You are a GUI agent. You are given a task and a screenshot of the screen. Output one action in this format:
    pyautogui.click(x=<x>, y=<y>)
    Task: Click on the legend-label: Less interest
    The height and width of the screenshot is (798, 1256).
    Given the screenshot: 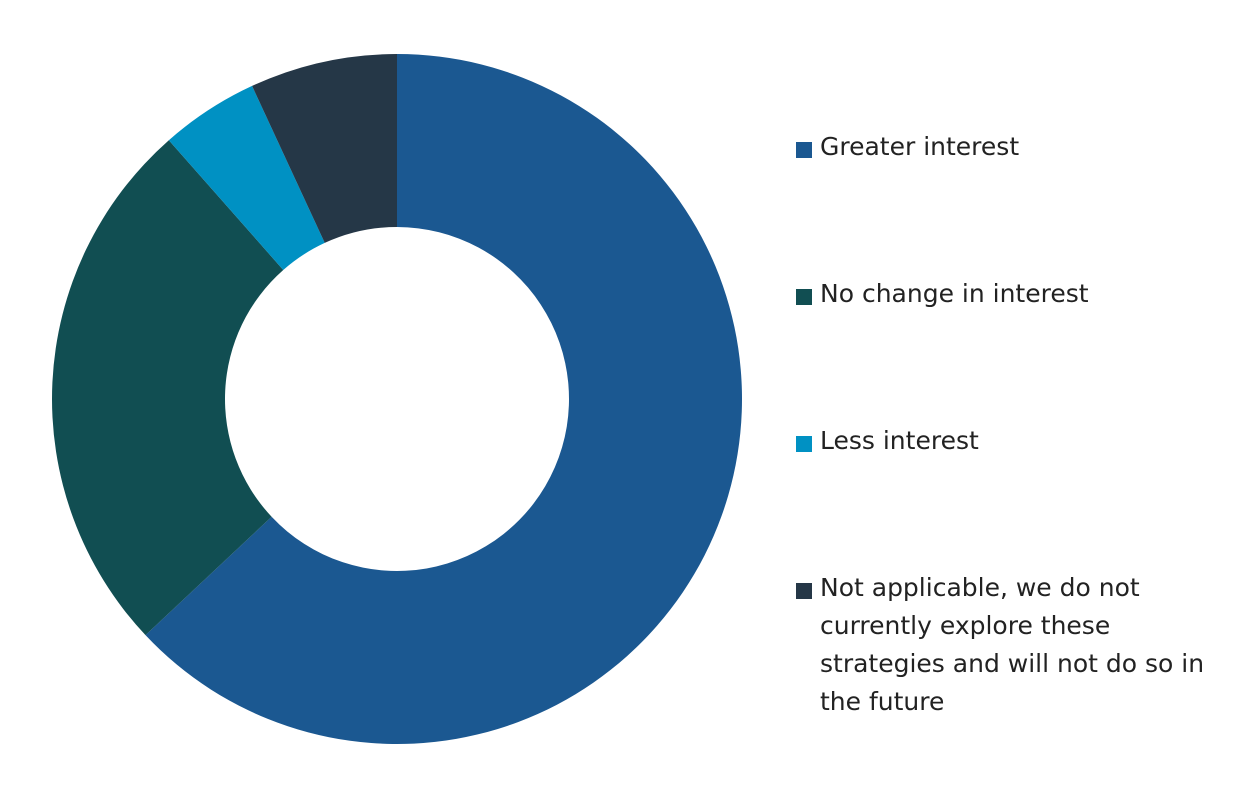 What is the action you would take?
    pyautogui.click(x=899, y=440)
    